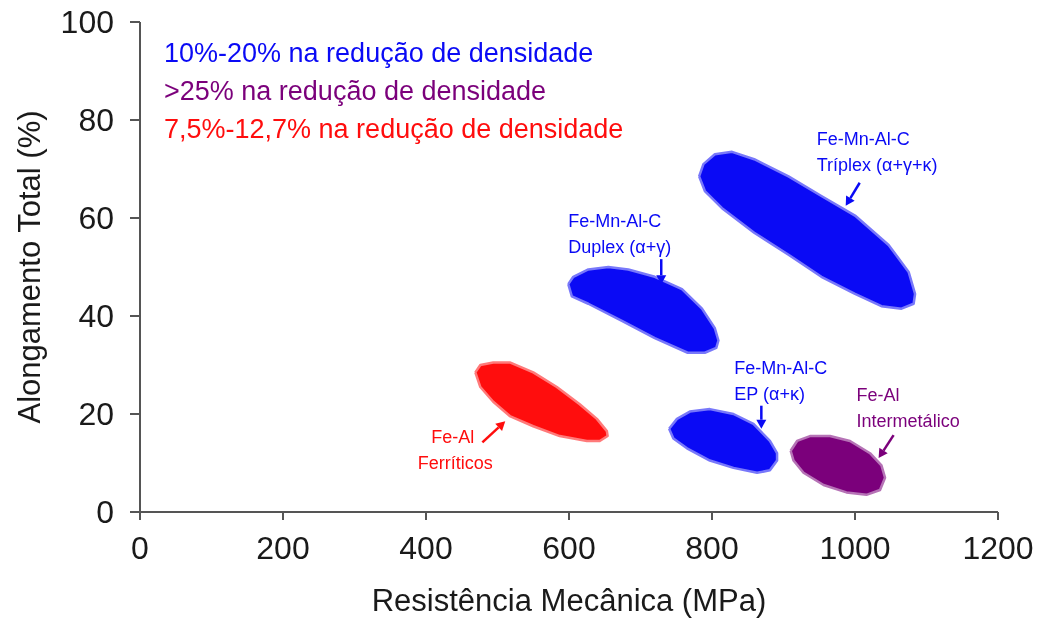 Image resolution: width=1038 pixels, height=623 pixels. I want to click on x-tick-label: 1000, so click(855, 547).